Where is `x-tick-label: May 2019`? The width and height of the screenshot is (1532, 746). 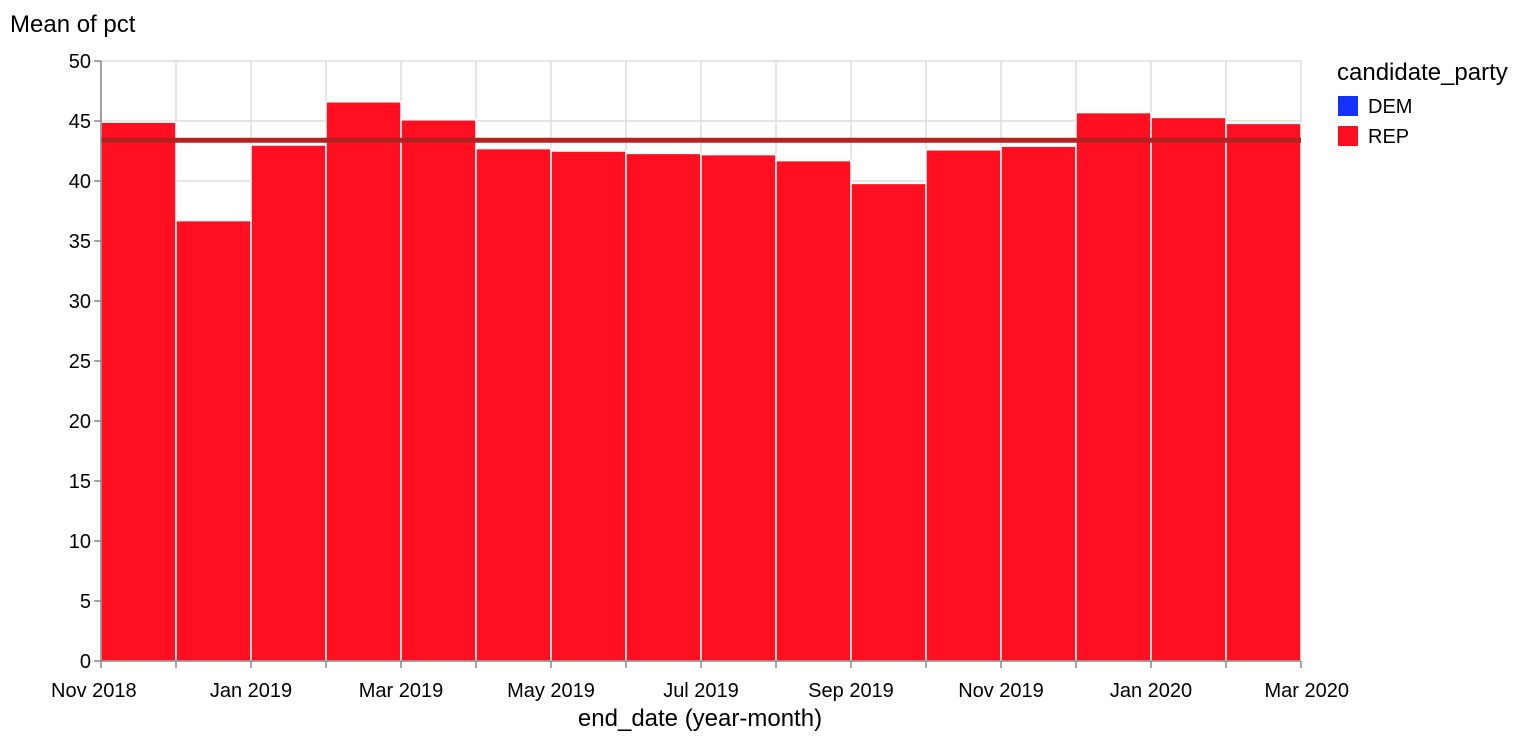
x-tick-label: May 2019 is located at coordinates (551, 691).